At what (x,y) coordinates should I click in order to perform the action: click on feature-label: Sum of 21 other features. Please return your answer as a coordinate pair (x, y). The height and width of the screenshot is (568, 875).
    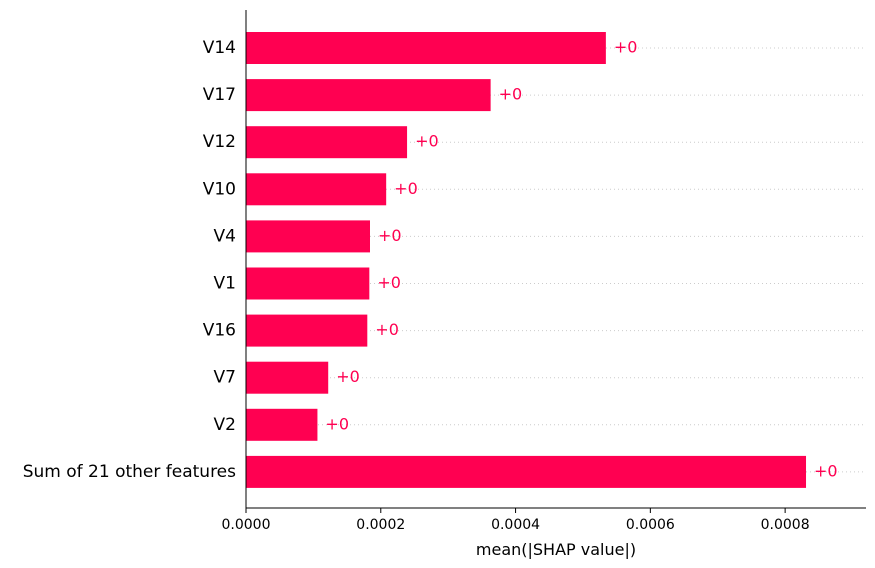
    Looking at the image, I should click on (129, 472).